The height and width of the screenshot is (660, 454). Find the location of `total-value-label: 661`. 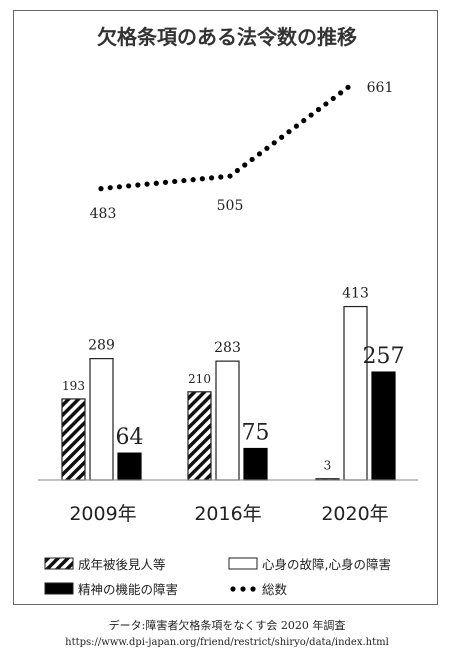

total-value-label: 661 is located at coordinates (380, 88).